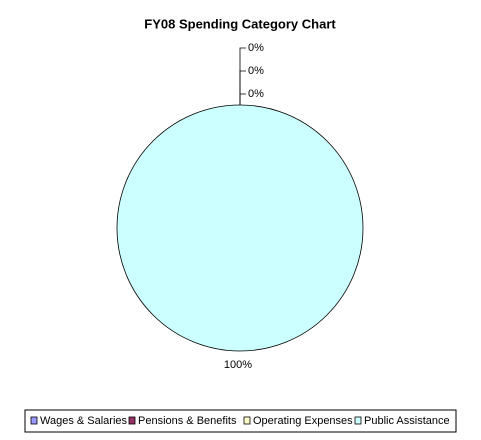 The height and width of the screenshot is (440, 481). I want to click on legend-label: Wages & Salaries, so click(84, 421).